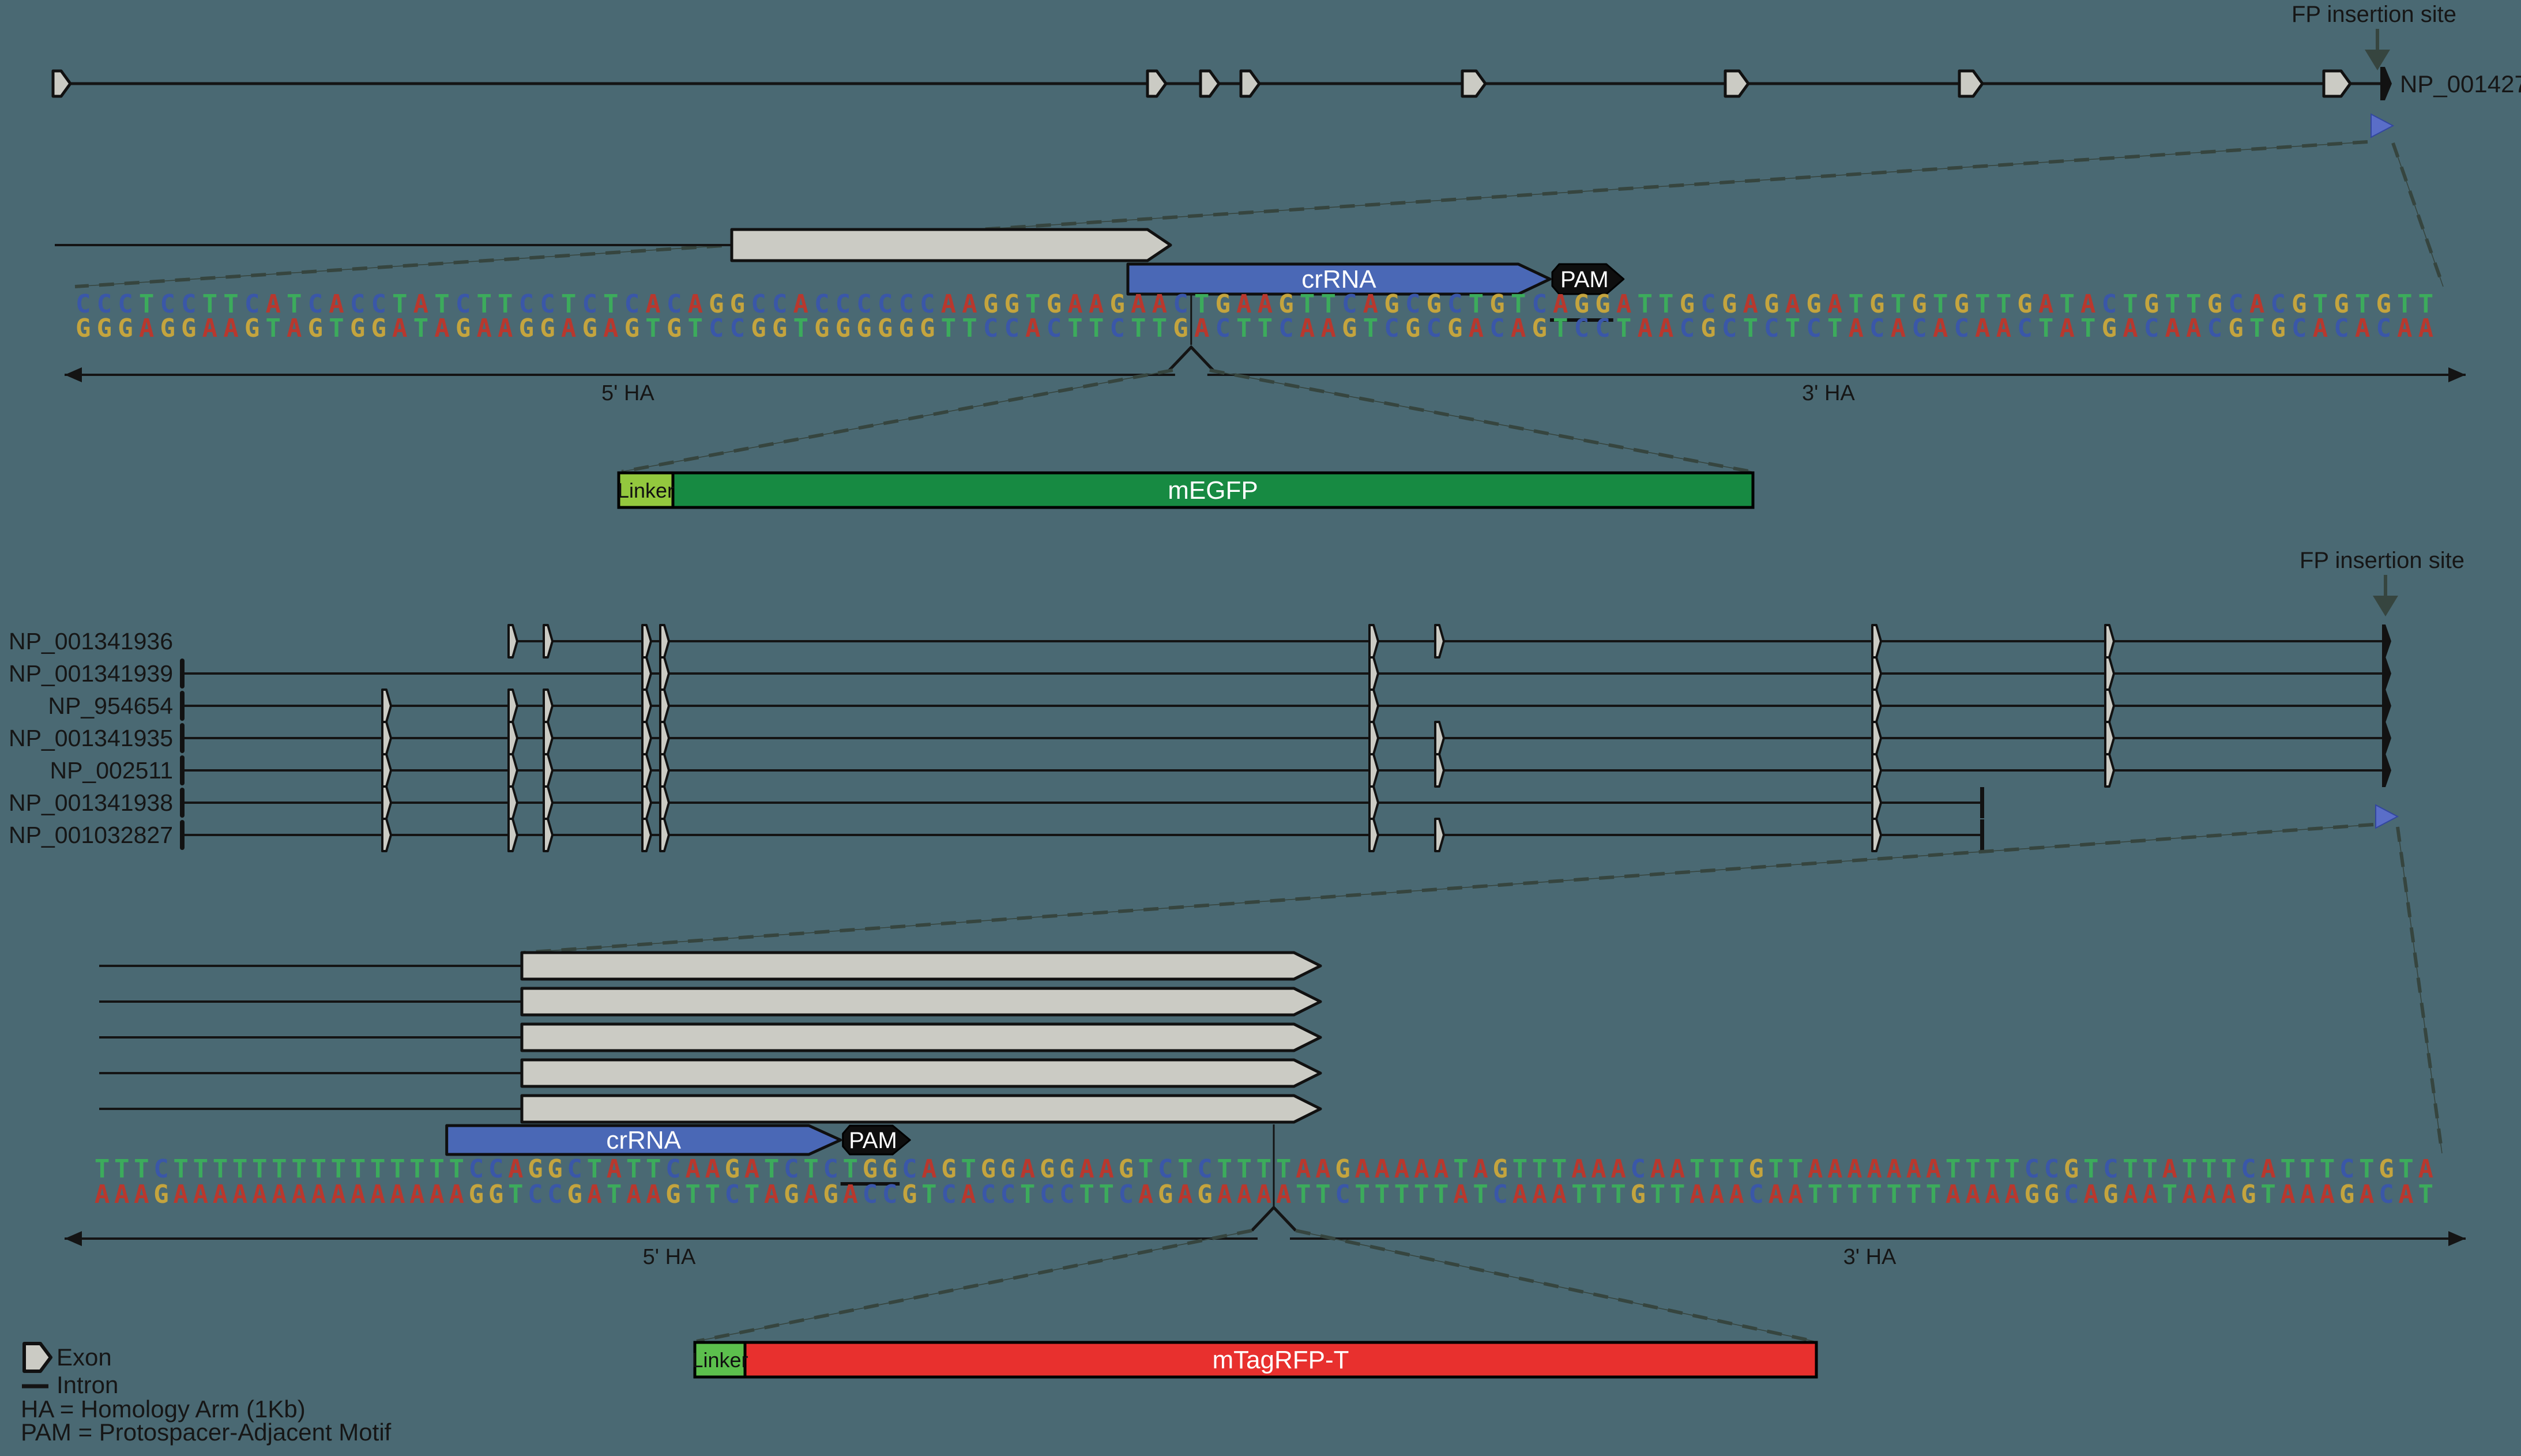  I want to click on top-insertion-caret-icon, so click(1191, 358).